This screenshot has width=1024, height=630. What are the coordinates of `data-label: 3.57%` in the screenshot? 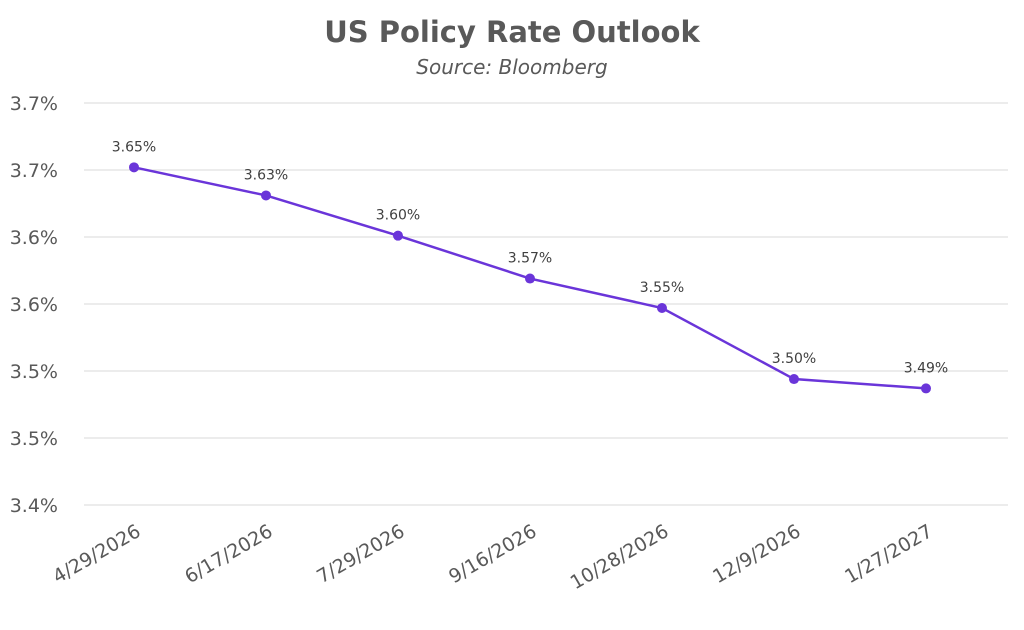 It's located at (530, 259).